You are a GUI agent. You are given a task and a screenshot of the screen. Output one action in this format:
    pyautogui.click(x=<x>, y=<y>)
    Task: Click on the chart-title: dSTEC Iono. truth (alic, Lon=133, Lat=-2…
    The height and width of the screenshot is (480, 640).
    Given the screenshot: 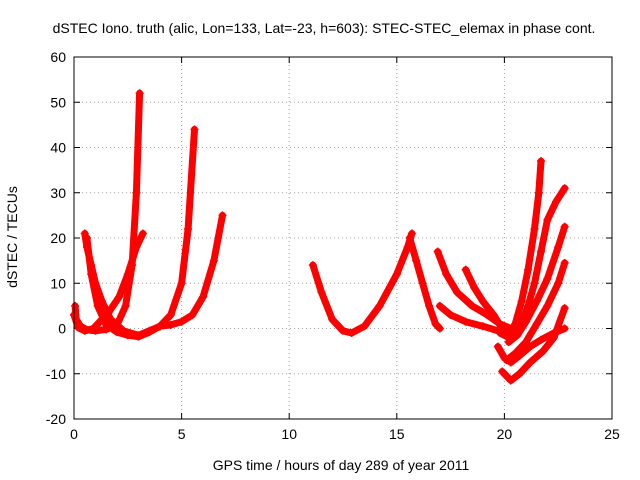 What is the action you would take?
    pyautogui.click(x=324, y=28)
    